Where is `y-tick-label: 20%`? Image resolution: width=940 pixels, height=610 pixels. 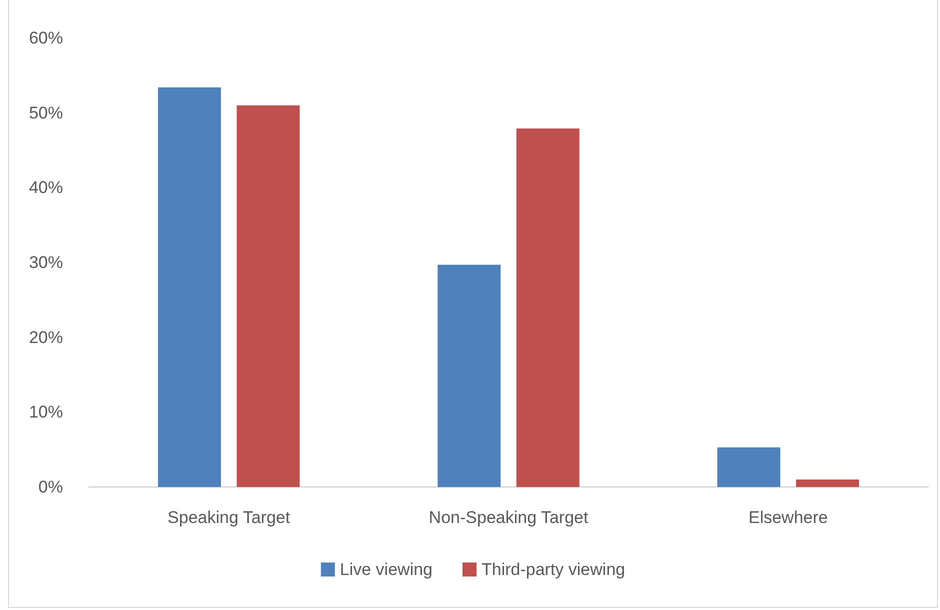
y-tick-label: 20% is located at coordinates (45, 337).